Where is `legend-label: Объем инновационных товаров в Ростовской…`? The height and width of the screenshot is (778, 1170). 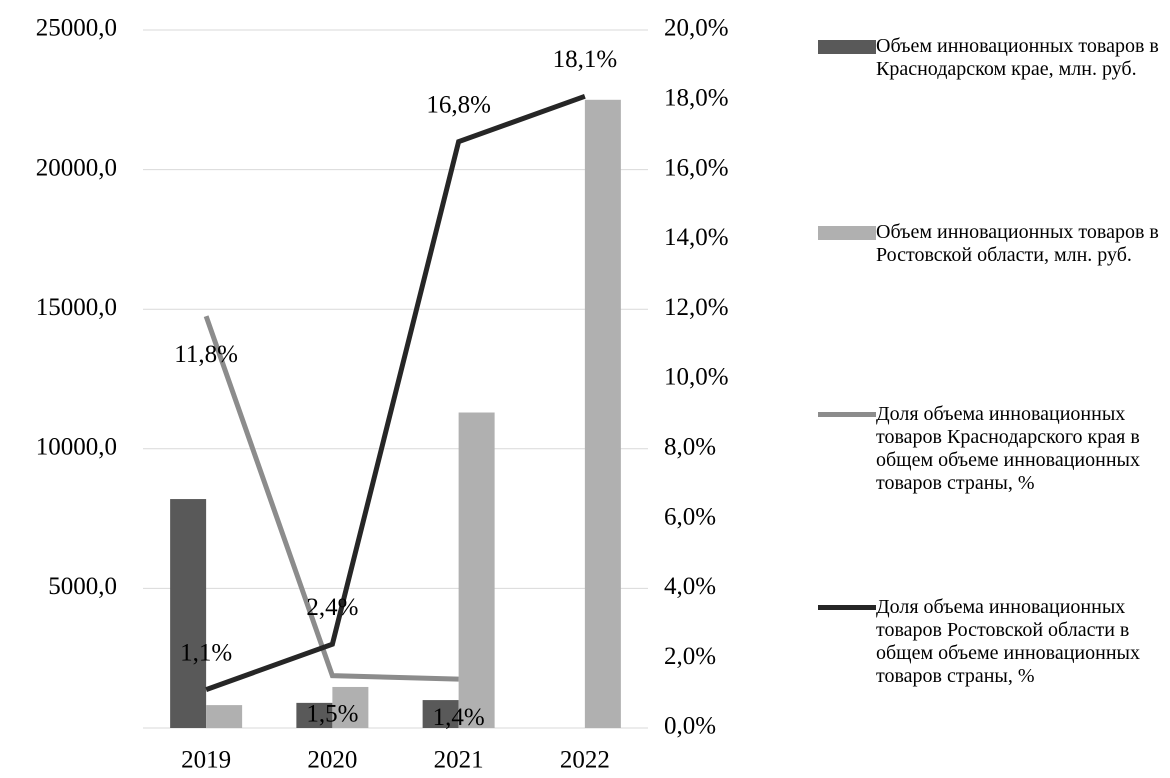
legend-label: Объем инновационных товаров в Ростовской… is located at coordinates (1017, 243).